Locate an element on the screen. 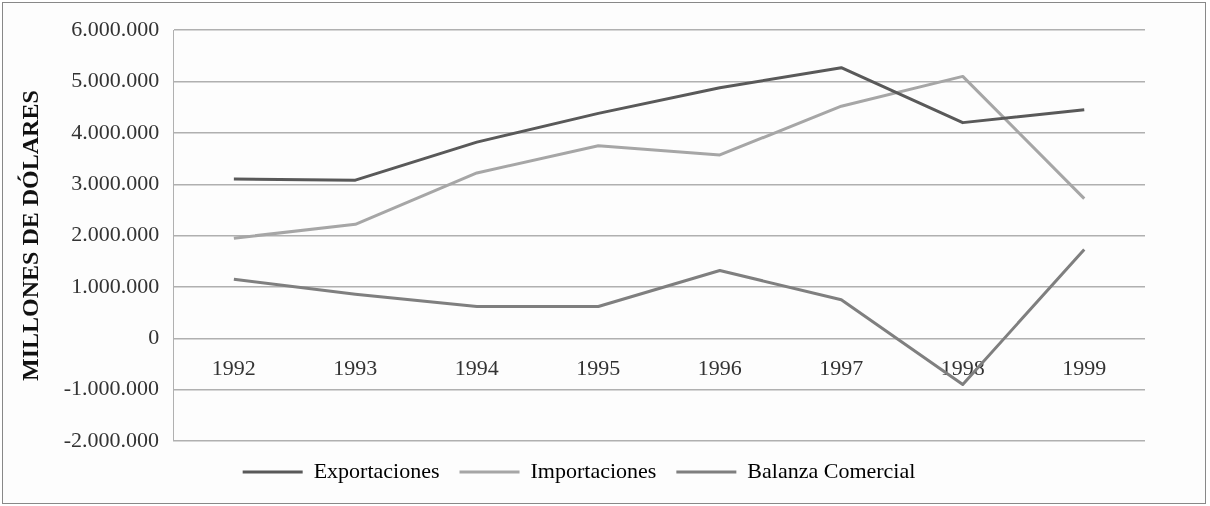  y-tick-label: 5.000.000 is located at coordinates (115, 80).